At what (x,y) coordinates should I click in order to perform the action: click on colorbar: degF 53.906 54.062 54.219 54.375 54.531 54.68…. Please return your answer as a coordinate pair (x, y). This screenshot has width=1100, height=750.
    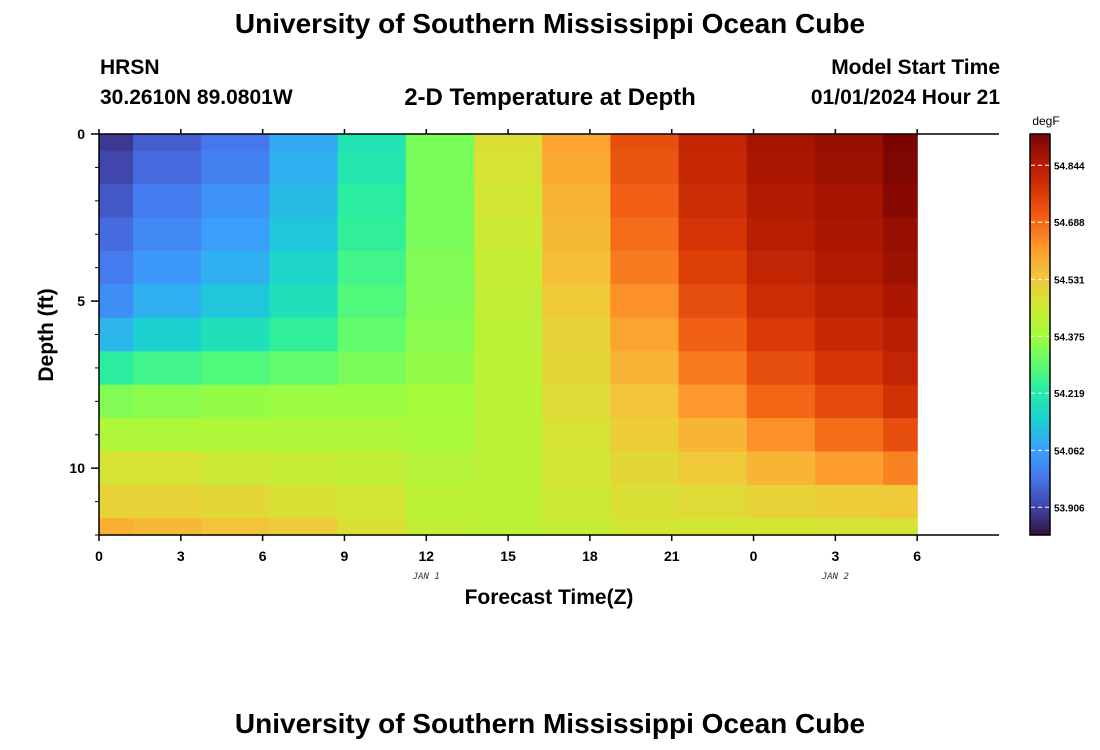
    Looking at the image, I should click on (1057, 325).